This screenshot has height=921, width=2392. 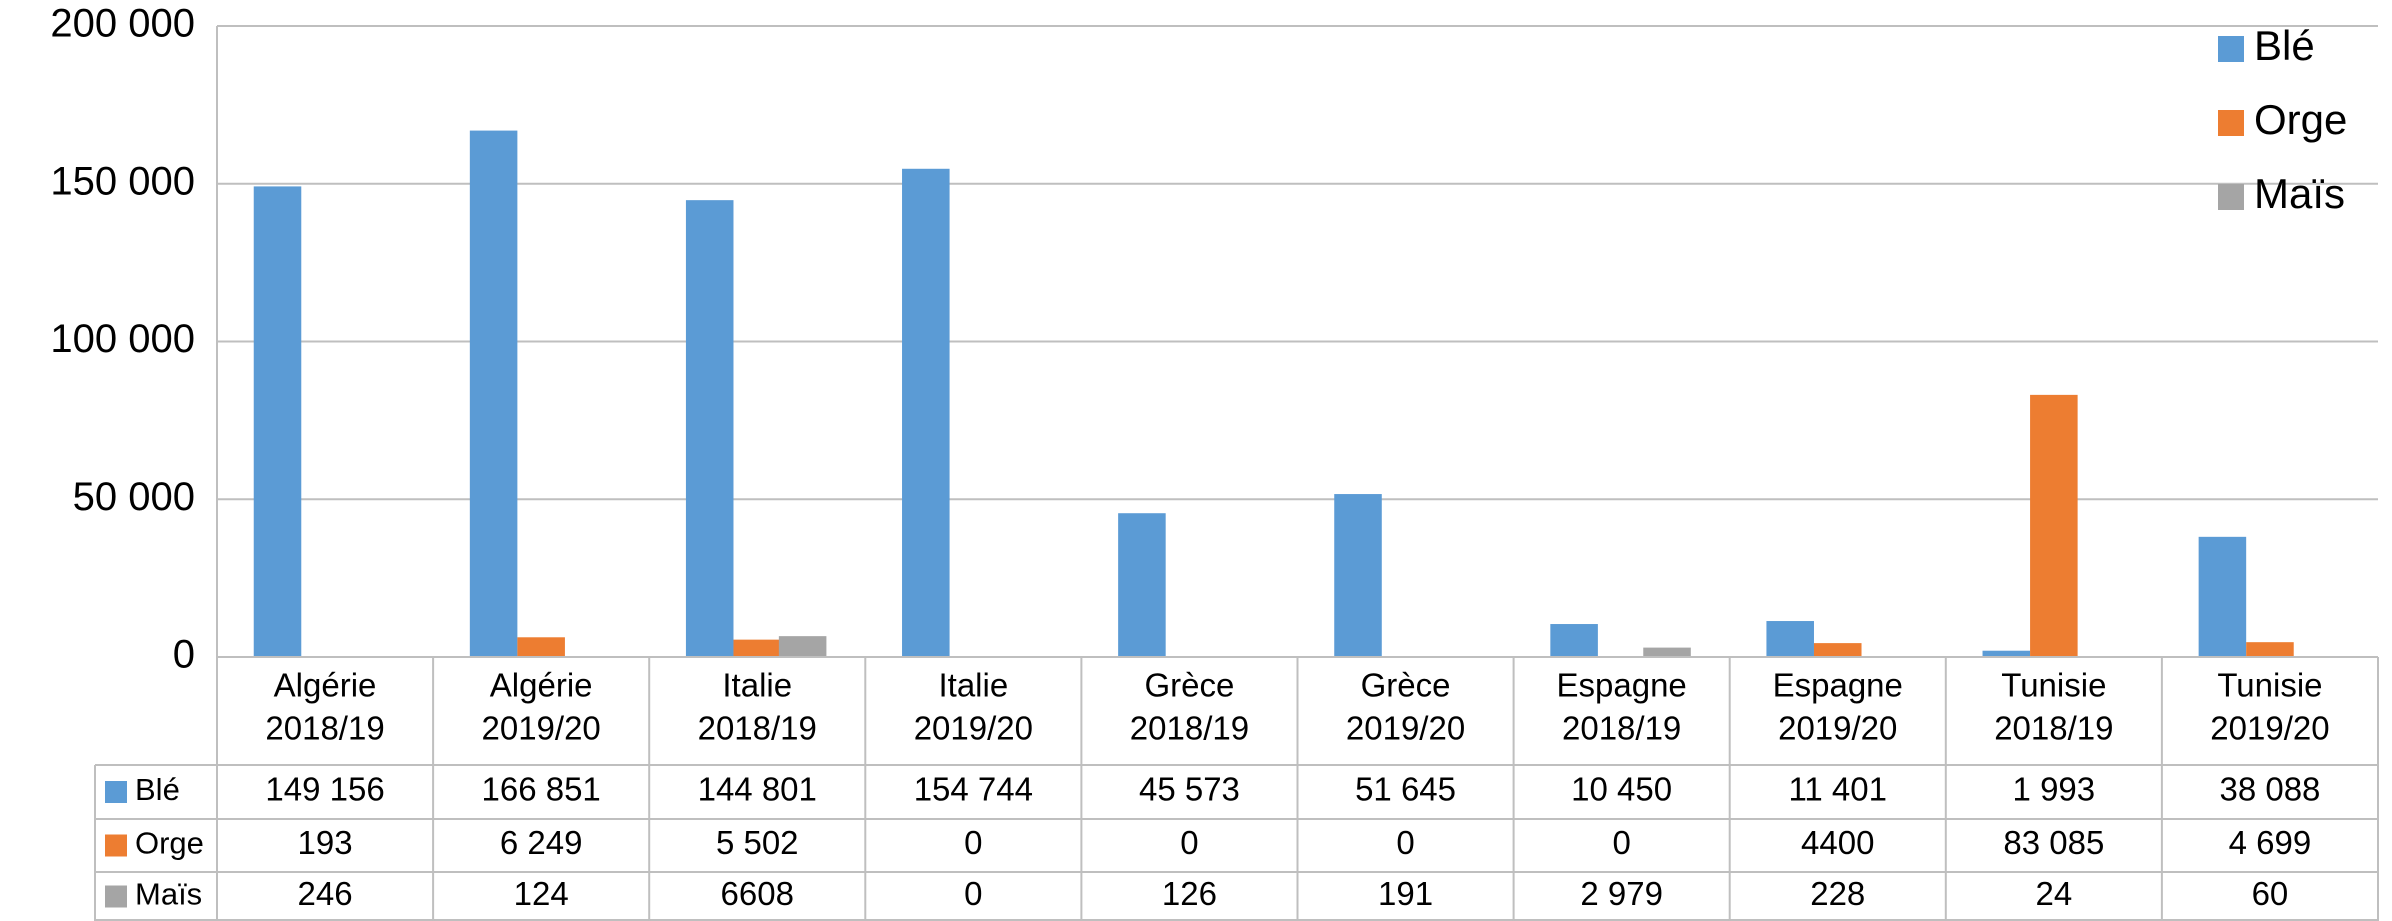 I want to click on table-row-label: Maïs, so click(x=168, y=894).